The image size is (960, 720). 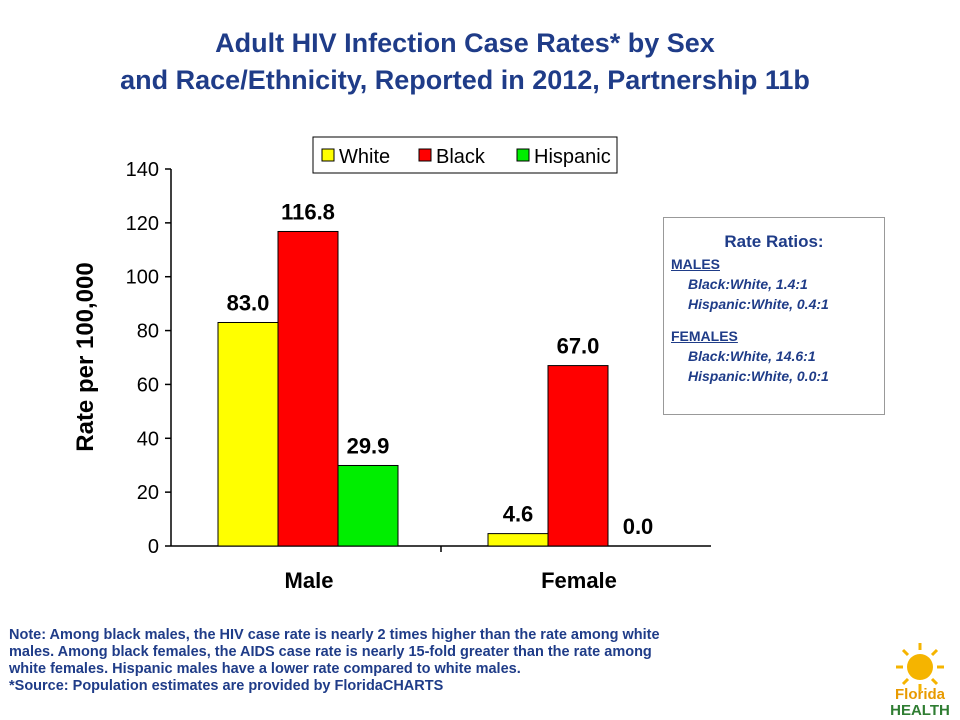 What do you see at coordinates (309, 580) in the screenshot?
I see `x-tick-label-male: Male` at bounding box center [309, 580].